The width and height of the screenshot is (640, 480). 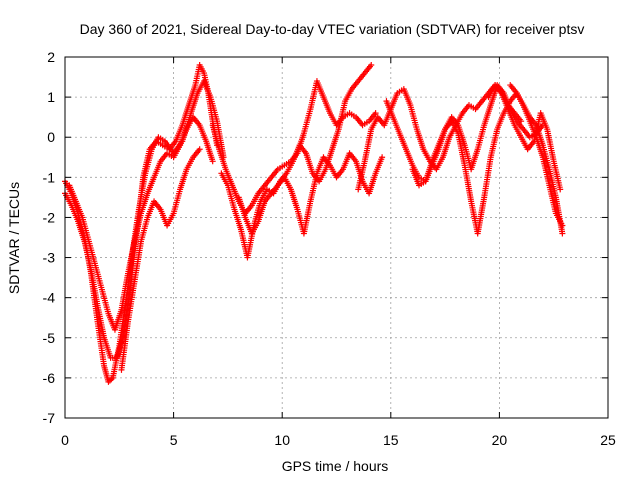 What do you see at coordinates (51, 97) in the screenshot?
I see `y-tick-label: 1` at bounding box center [51, 97].